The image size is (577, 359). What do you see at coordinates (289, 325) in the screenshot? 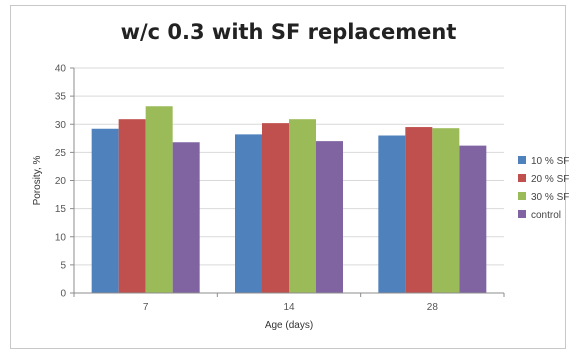
I see `x-axis-title: Age (days)` at bounding box center [289, 325].